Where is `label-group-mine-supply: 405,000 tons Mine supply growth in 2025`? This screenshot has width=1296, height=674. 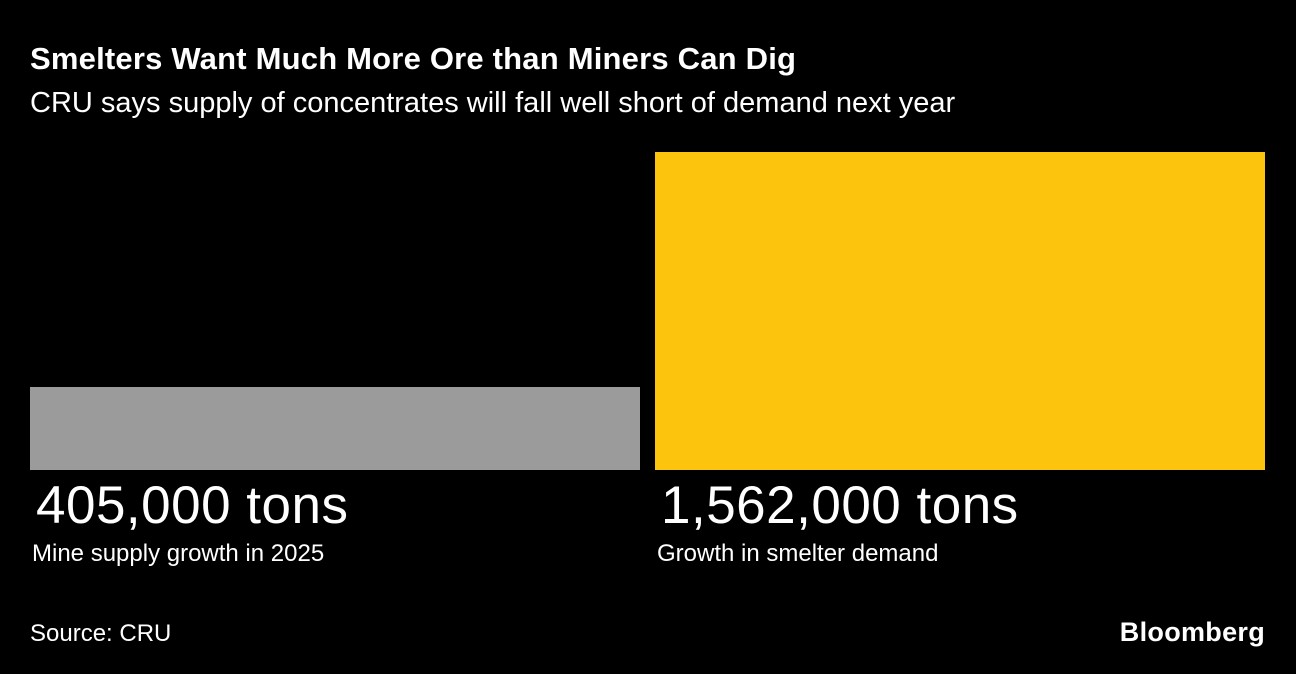
label-group-mine-supply: 405,000 tons Mine supply growth in 2025 is located at coordinates (335, 523).